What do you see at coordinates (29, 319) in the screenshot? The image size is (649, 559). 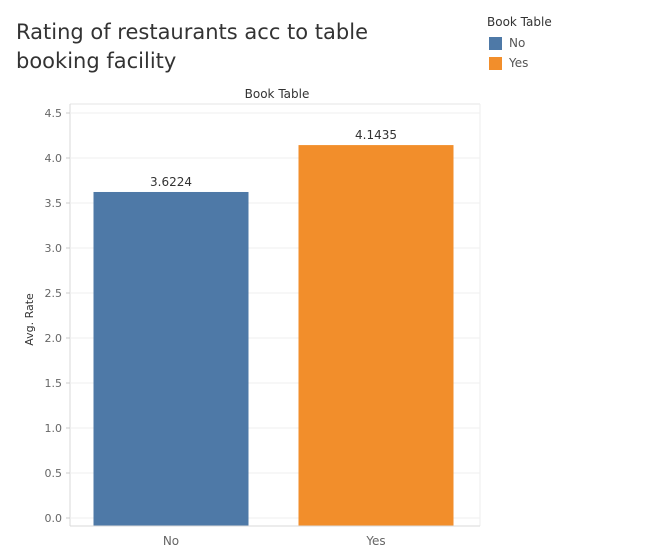 I see `y-axis-label: Avg. Rate` at bounding box center [29, 319].